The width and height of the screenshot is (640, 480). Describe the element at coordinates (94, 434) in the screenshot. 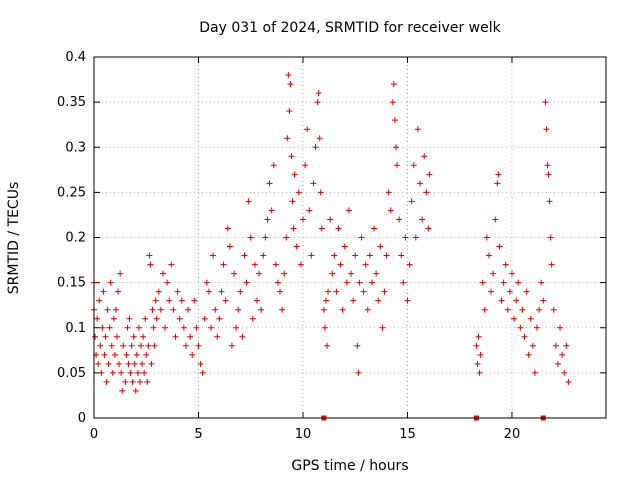

I see `x-tick-label: 0` at that location.